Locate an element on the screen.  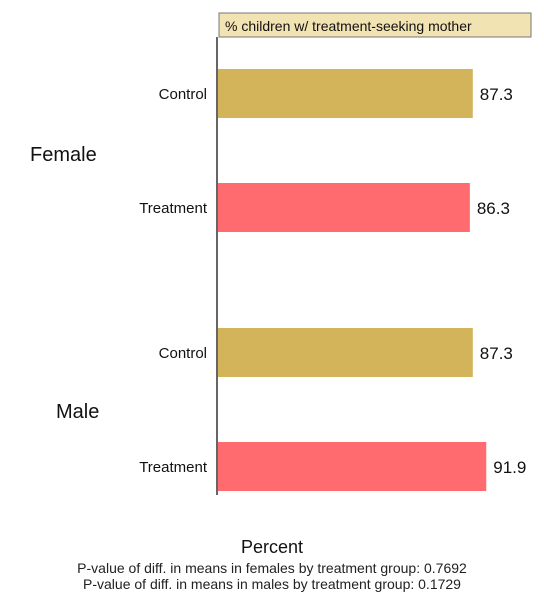
bar-male-treatment is located at coordinates (352, 466).